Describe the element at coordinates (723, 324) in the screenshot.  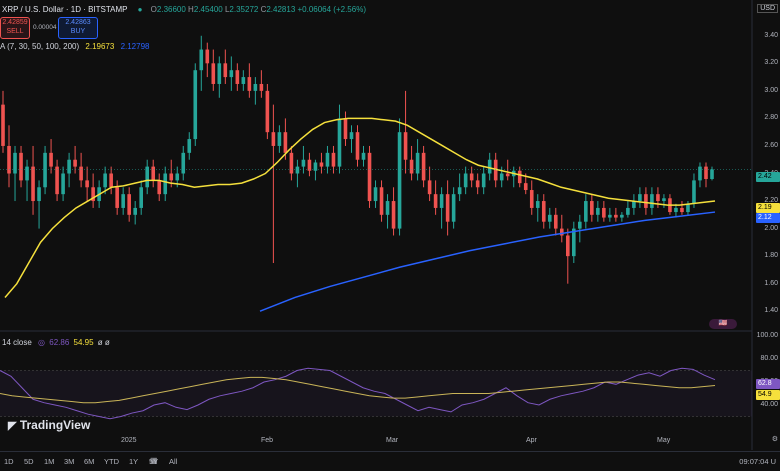
I see `flags-icon: 🇺🇸` at that location.